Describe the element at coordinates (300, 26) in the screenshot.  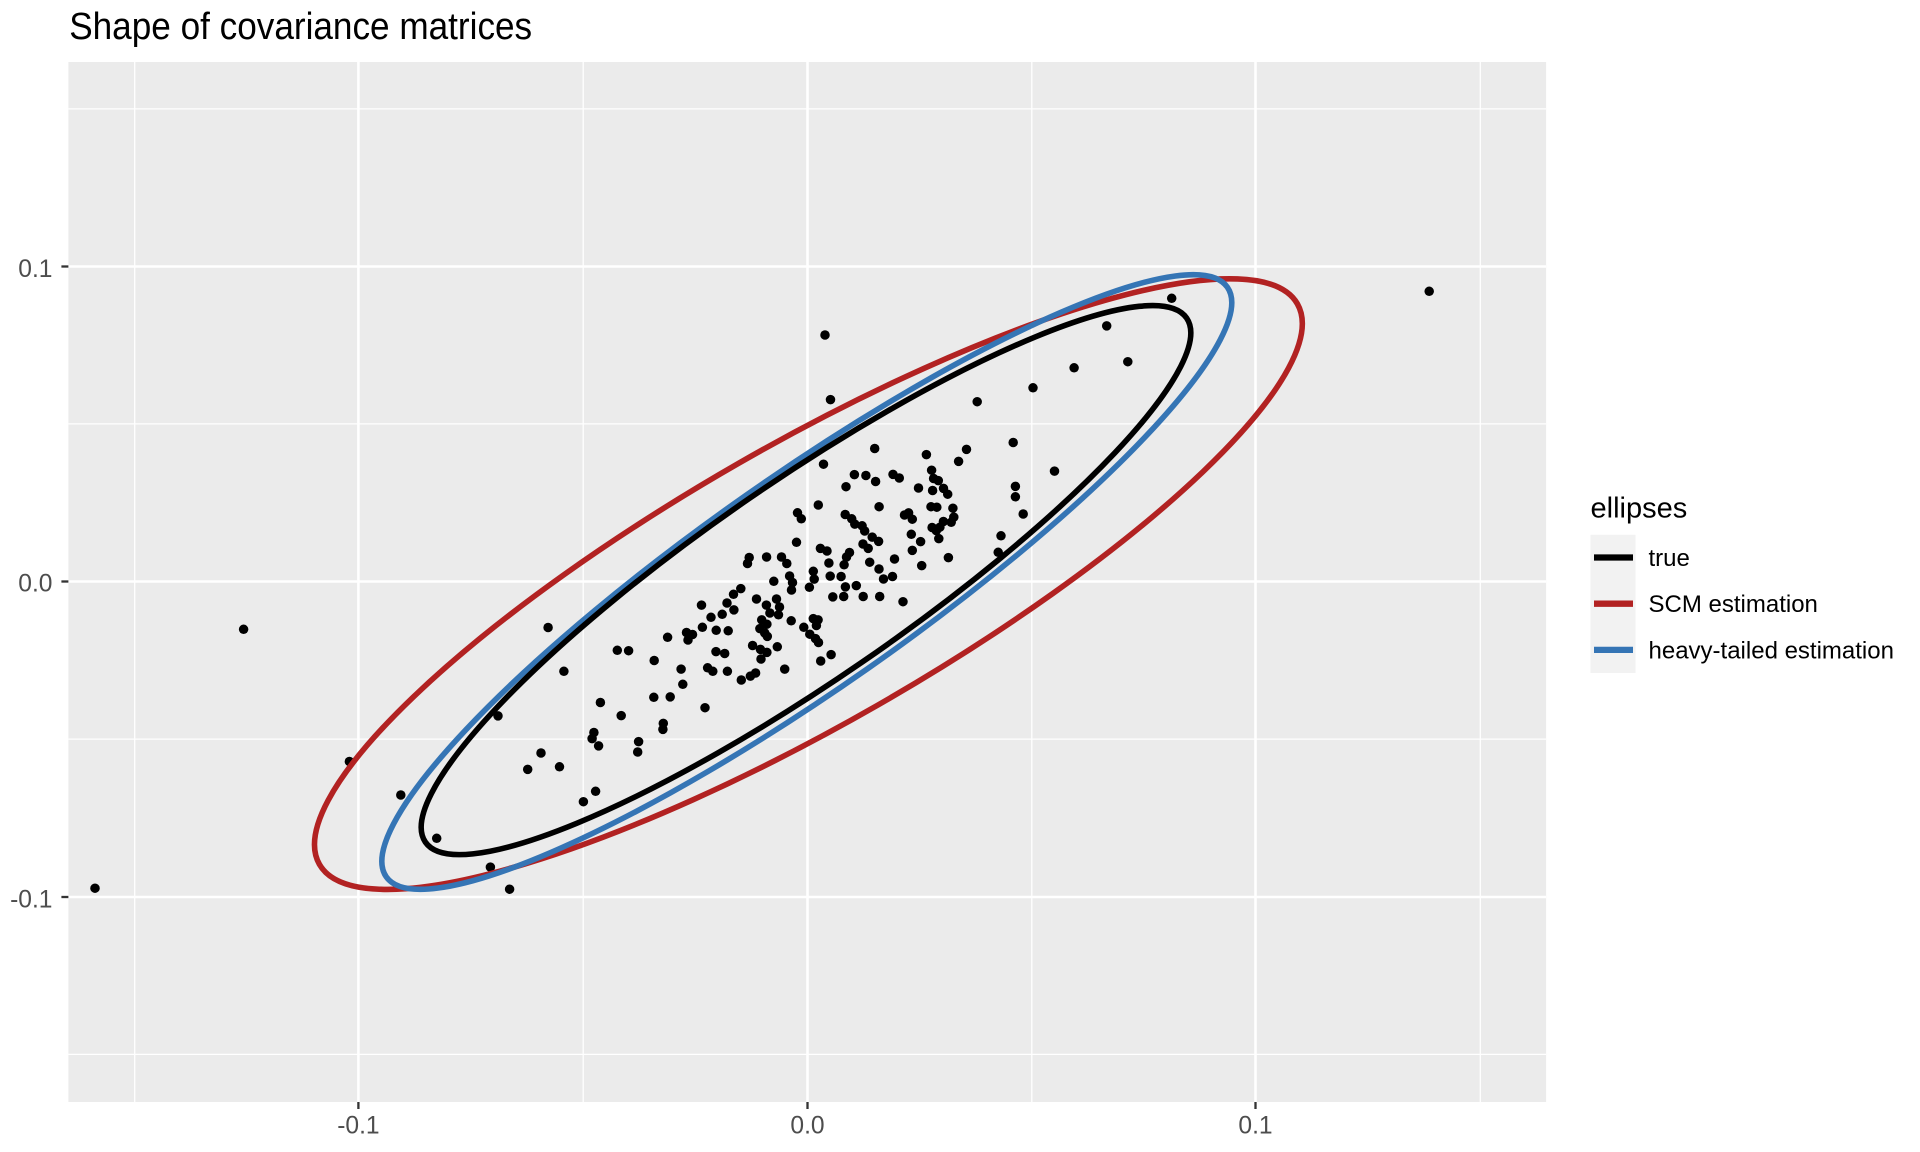
I see `svg-text: Shape of covariance matrices` at that location.